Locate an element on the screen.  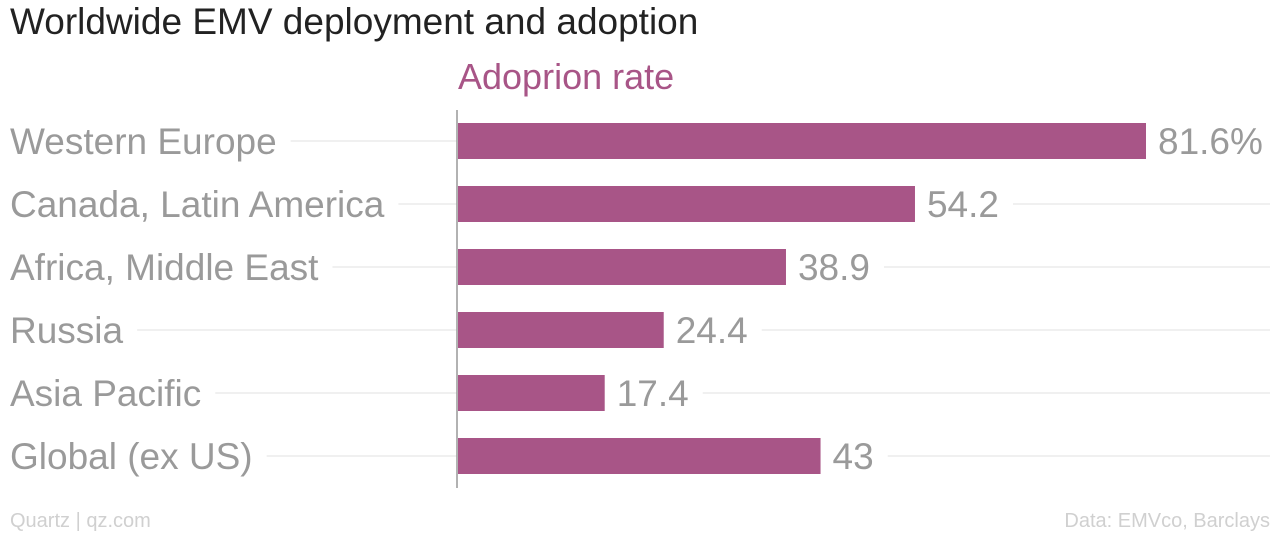
value-label: 38.9 is located at coordinates (834, 267).